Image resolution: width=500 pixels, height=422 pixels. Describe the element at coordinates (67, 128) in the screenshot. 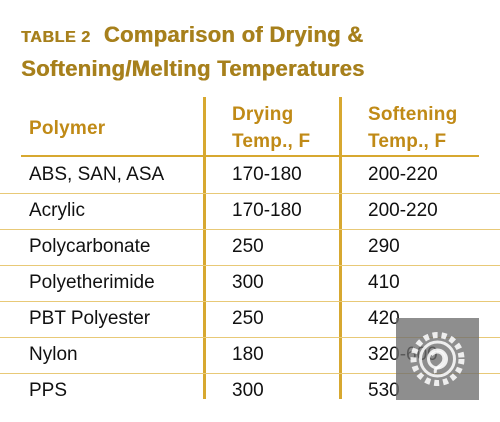

I see `header-polymer: Polymer` at that location.